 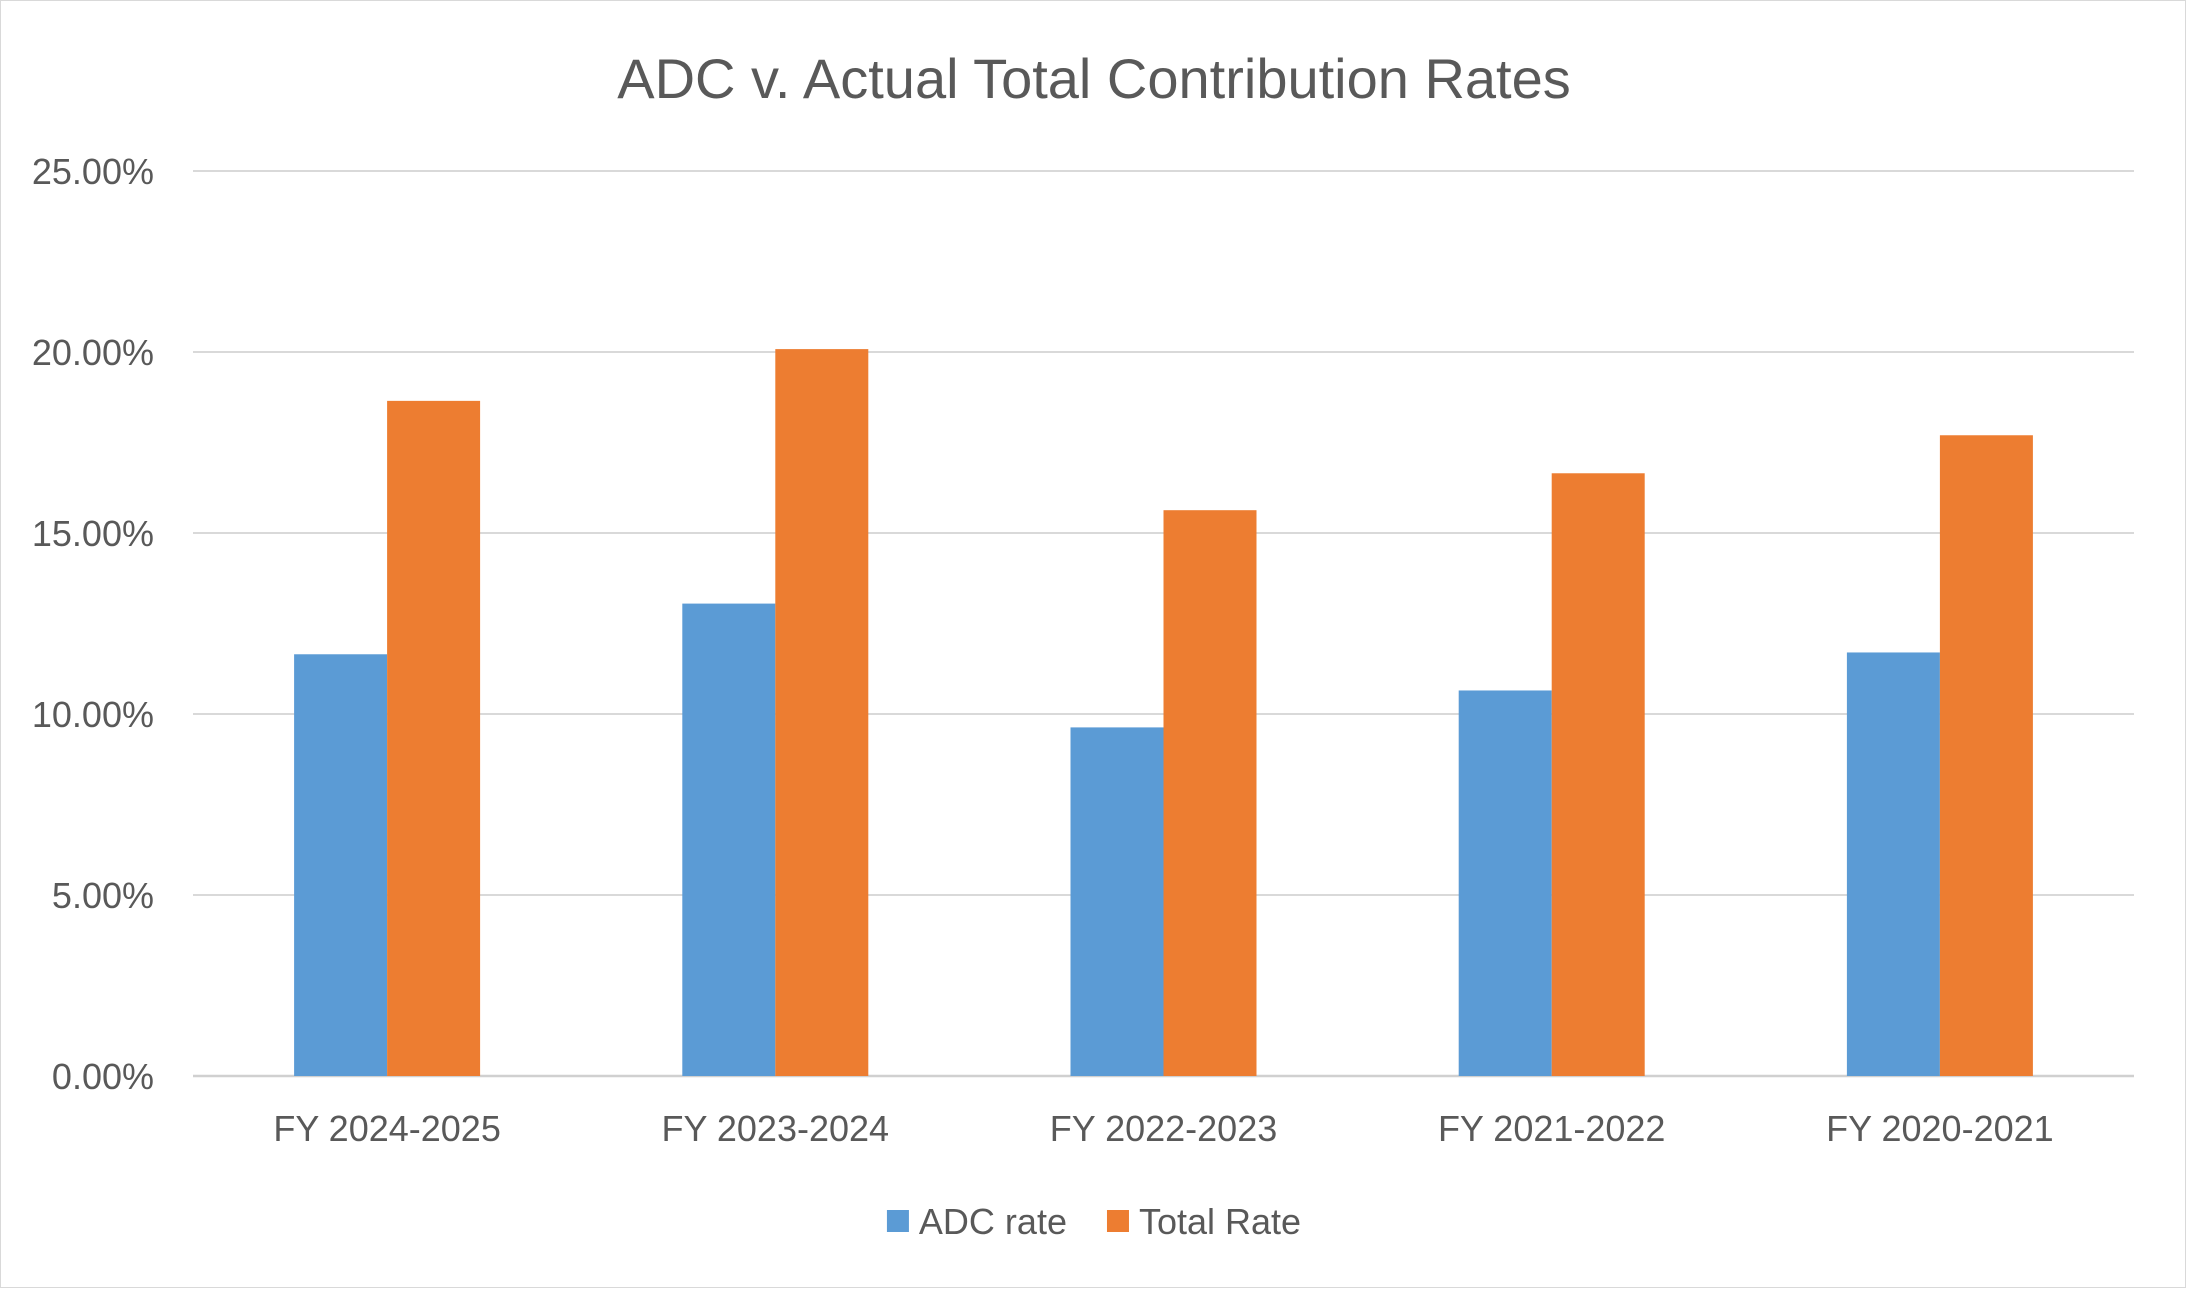 What do you see at coordinates (1940, 1128) in the screenshot?
I see `x-tick-label: FY 2020-2021` at bounding box center [1940, 1128].